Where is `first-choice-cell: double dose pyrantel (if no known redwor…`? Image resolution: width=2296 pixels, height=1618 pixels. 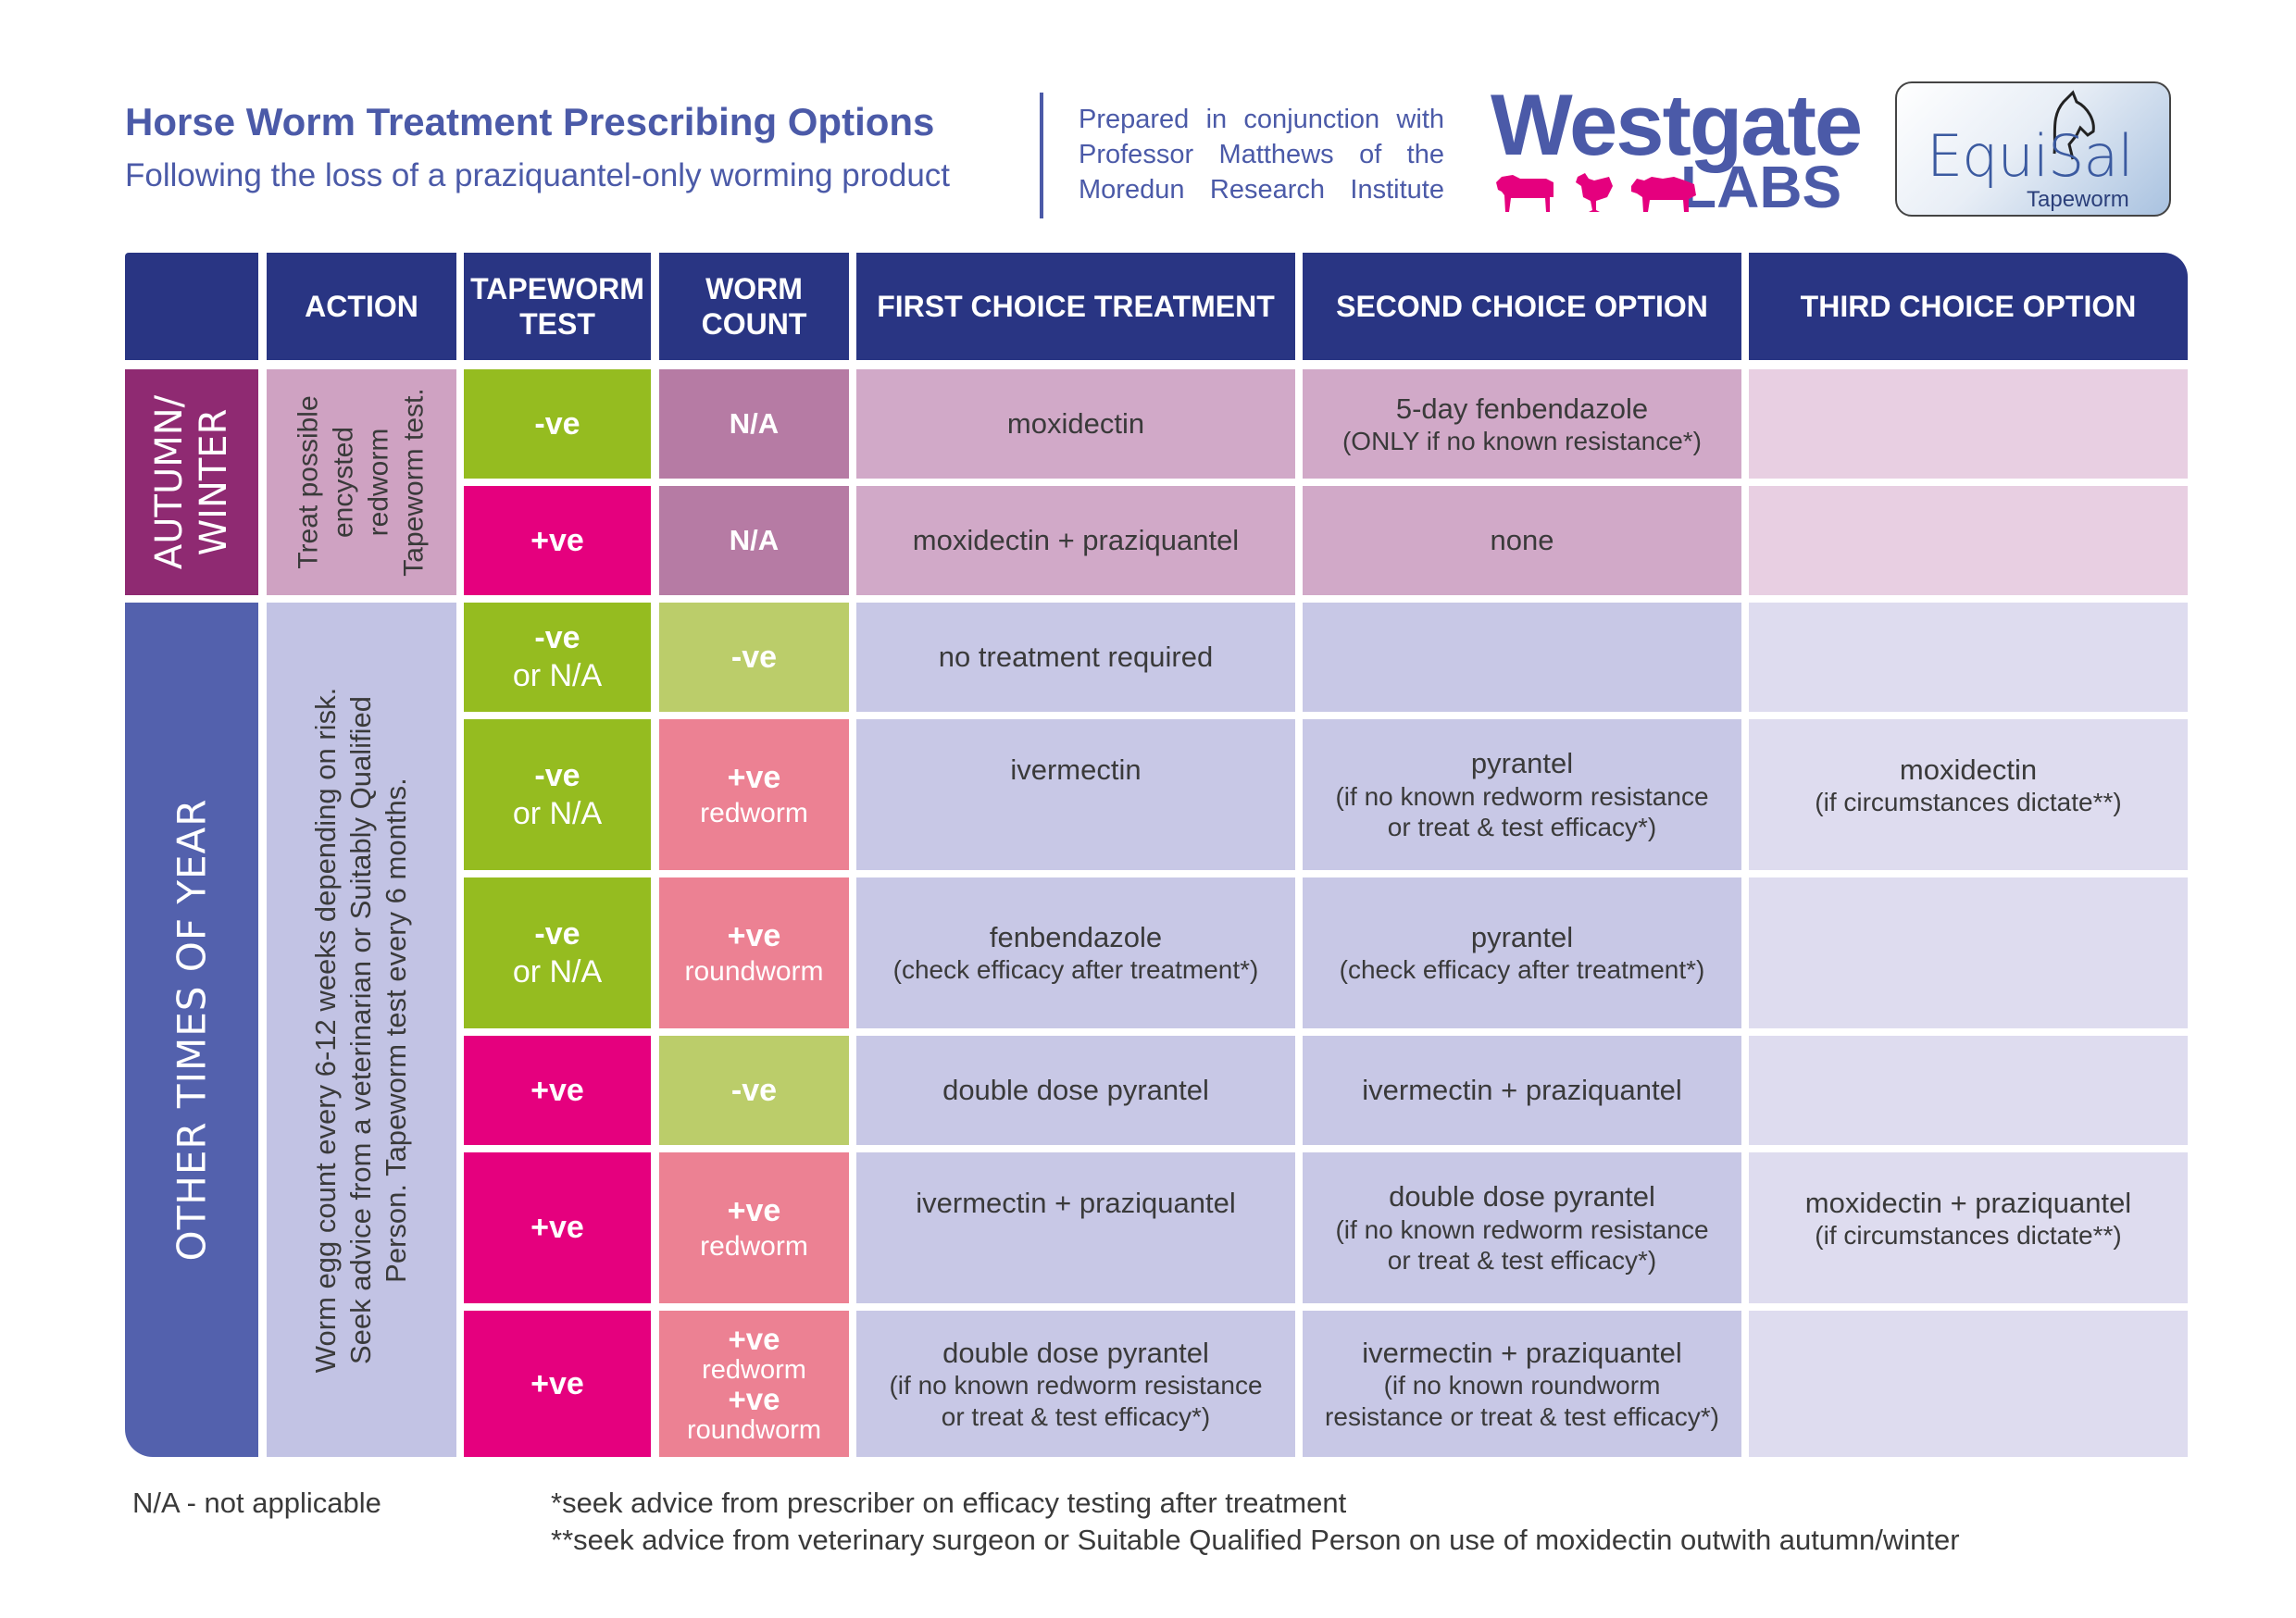
first-choice-cell: double dose pyrantel (if no known redwor… is located at coordinates (1075, 1384).